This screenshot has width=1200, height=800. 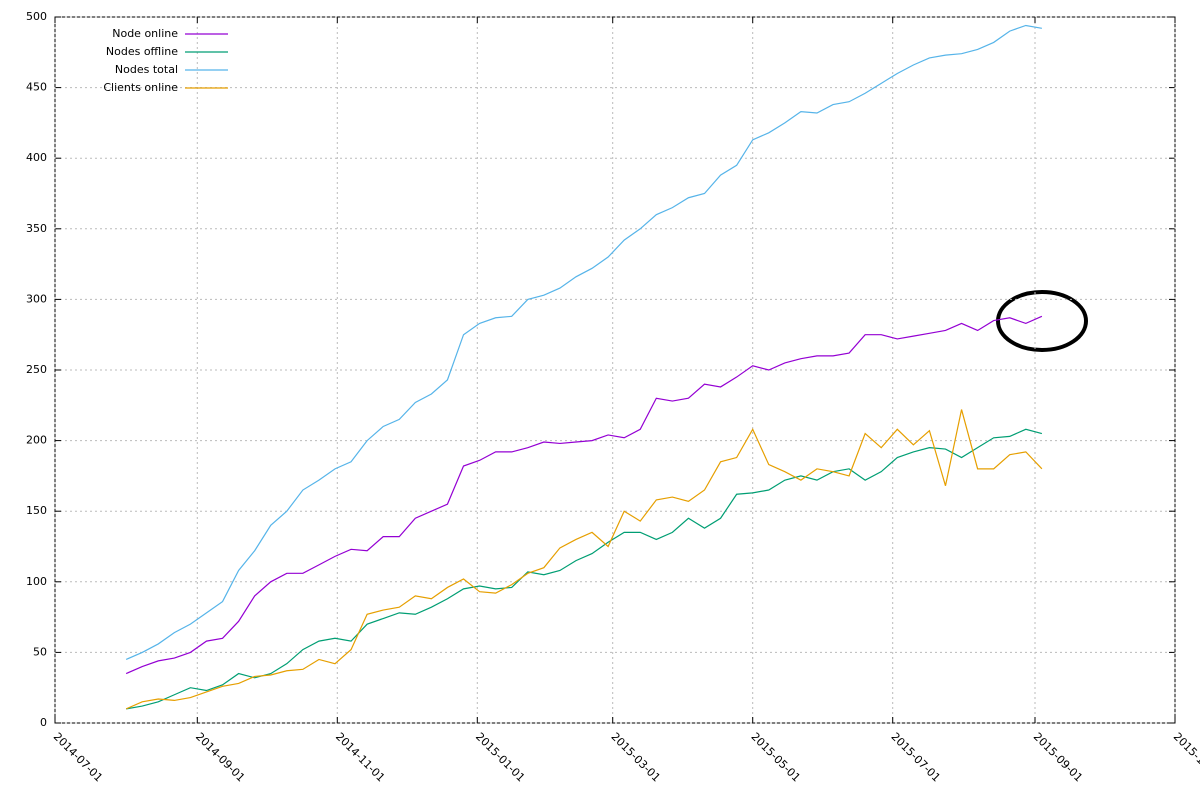 What do you see at coordinates (140, 87) in the screenshot?
I see `legend-label: Clients online` at bounding box center [140, 87].